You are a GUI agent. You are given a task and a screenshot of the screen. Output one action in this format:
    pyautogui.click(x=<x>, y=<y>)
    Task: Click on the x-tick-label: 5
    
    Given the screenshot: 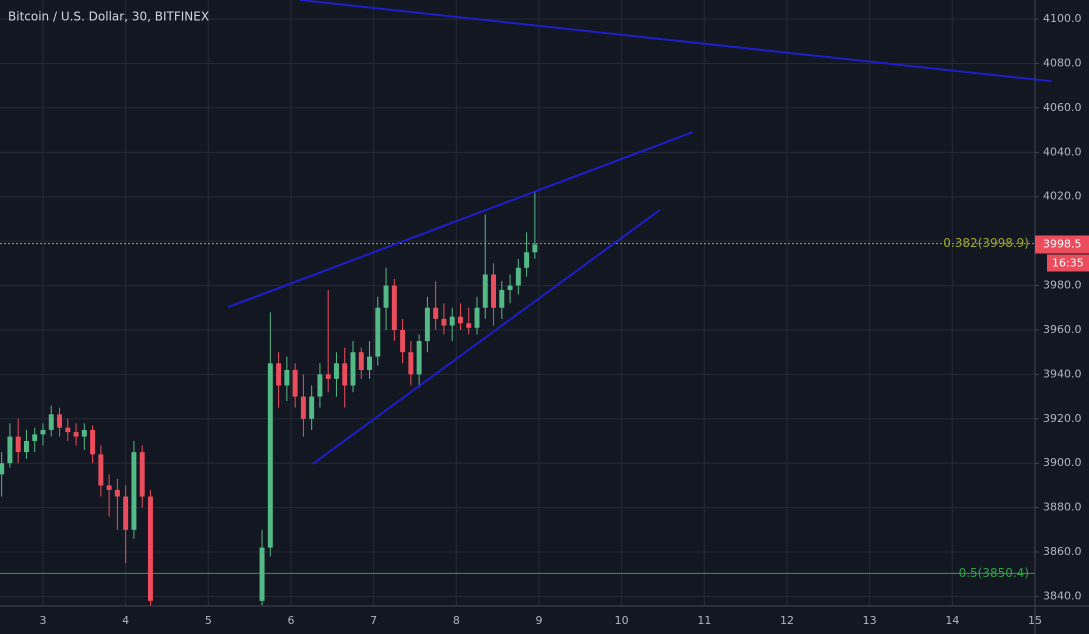 What is the action you would take?
    pyautogui.click(x=208, y=620)
    